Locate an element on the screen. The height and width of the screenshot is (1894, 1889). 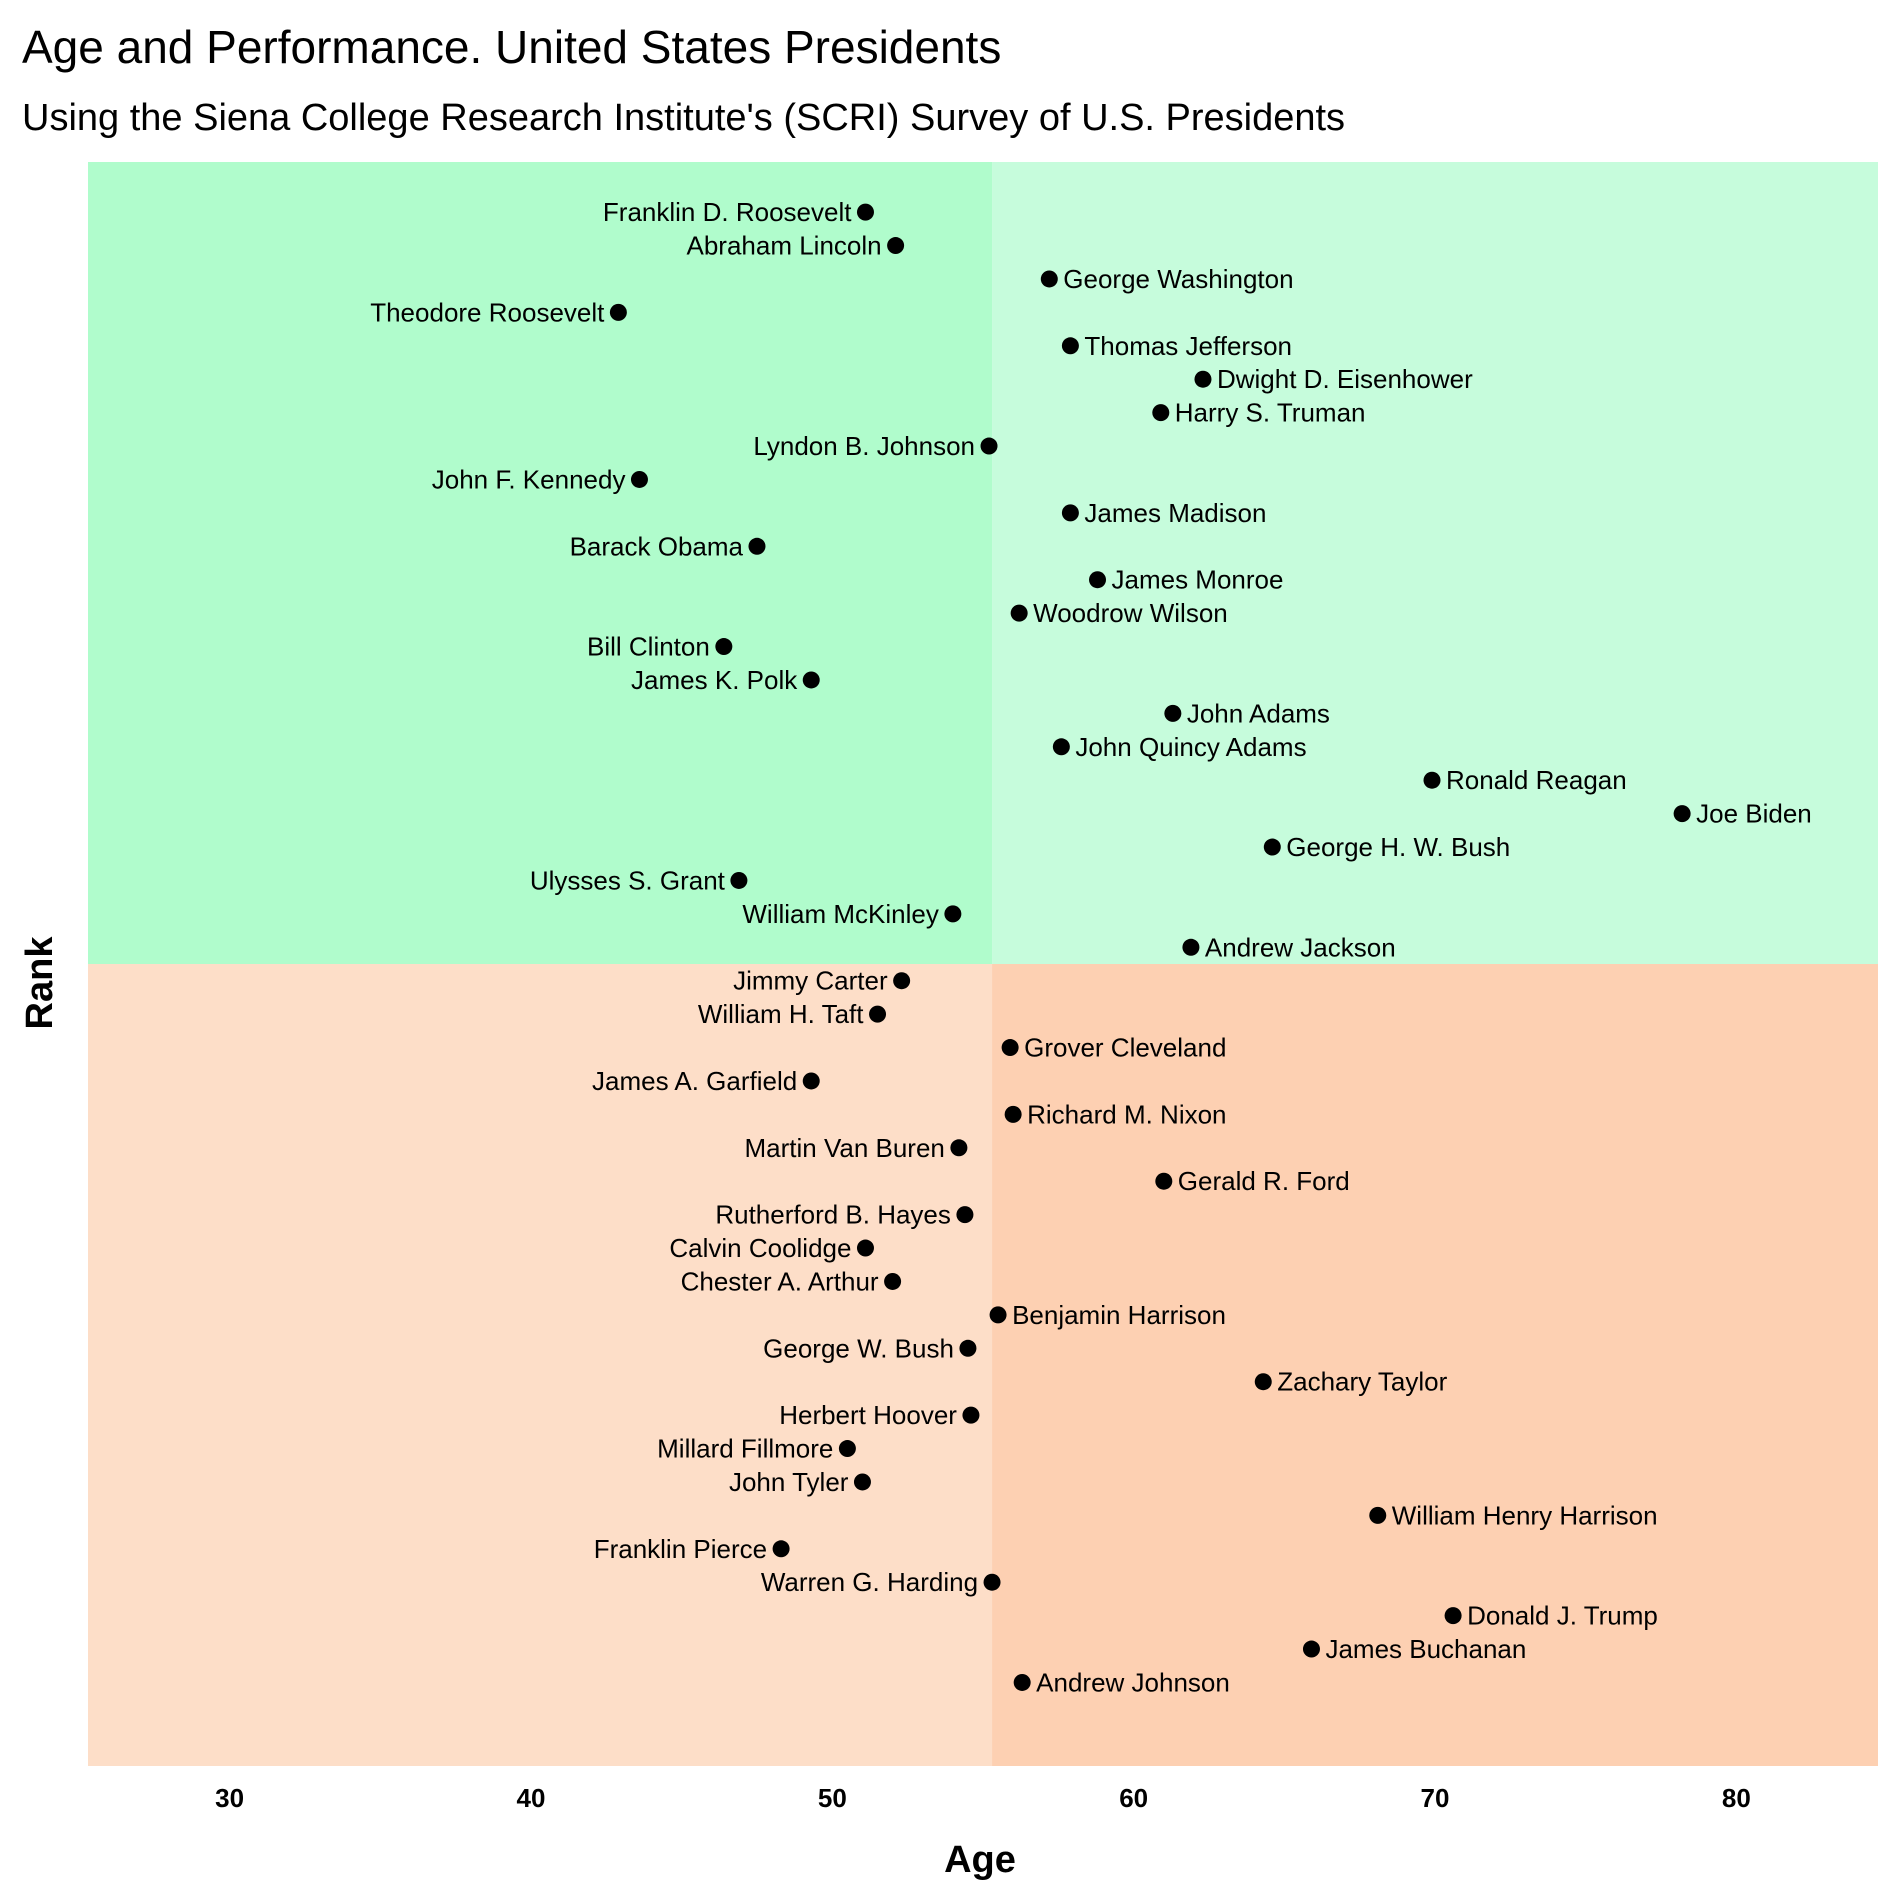
label-donald-j-trump: Donald J. Trump is located at coordinates (1562, 1616).